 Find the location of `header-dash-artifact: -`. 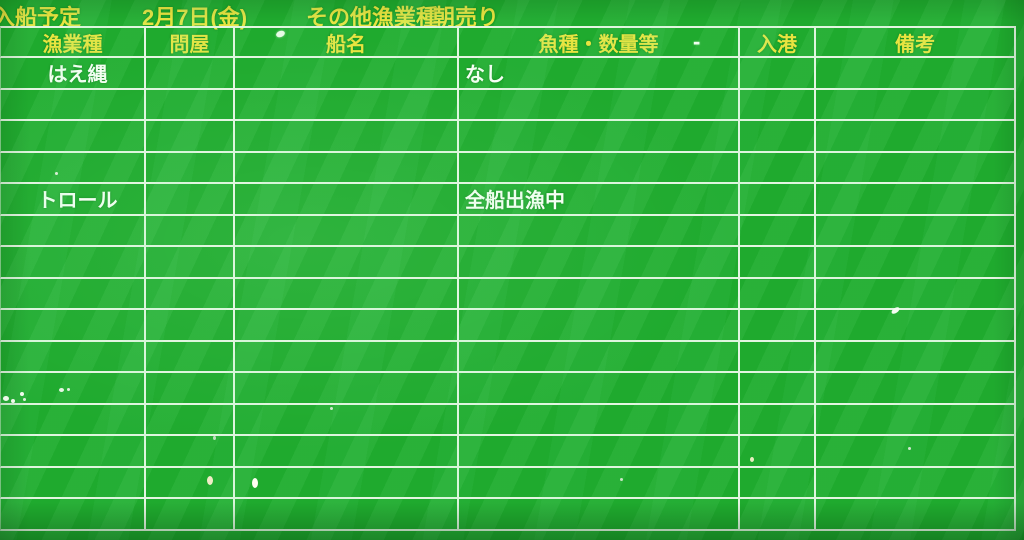

header-dash-artifact: - is located at coordinates (697, 41).